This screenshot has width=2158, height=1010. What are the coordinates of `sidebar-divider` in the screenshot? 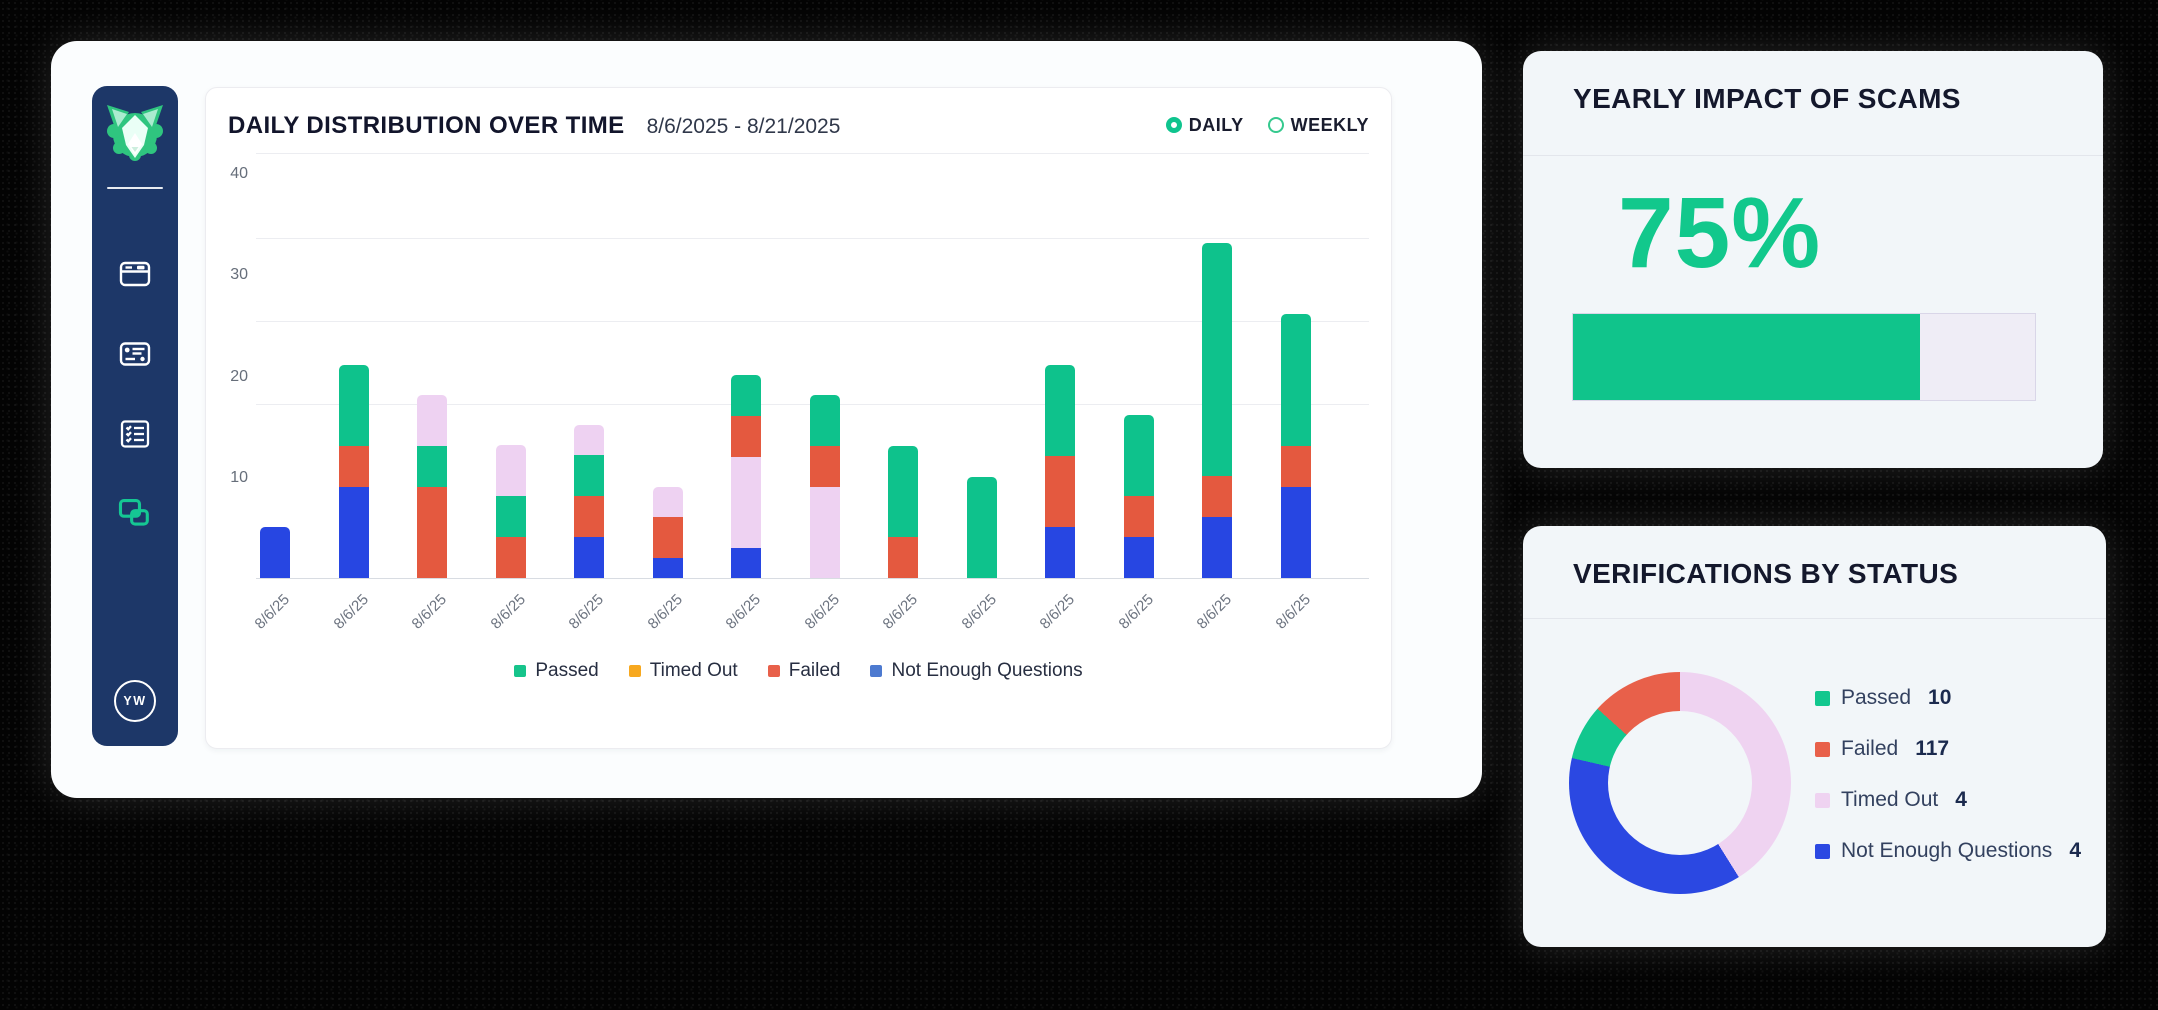 It's located at (135, 188).